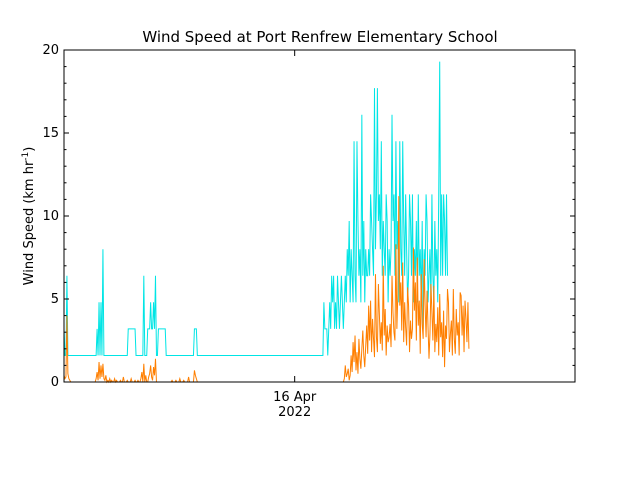 This screenshot has width=640, height=480. What do you see at coordinates (50, 133) in the screenshot?
I see `y-tick-label: 15` at bounding box center [50, 133].